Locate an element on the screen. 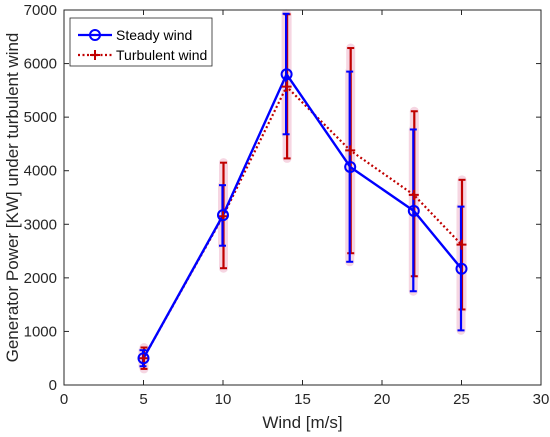 The width and height of the screenshot is (550, 437). legend-label-turbulent: Turbulent wind is located at coordinates (161, 55).